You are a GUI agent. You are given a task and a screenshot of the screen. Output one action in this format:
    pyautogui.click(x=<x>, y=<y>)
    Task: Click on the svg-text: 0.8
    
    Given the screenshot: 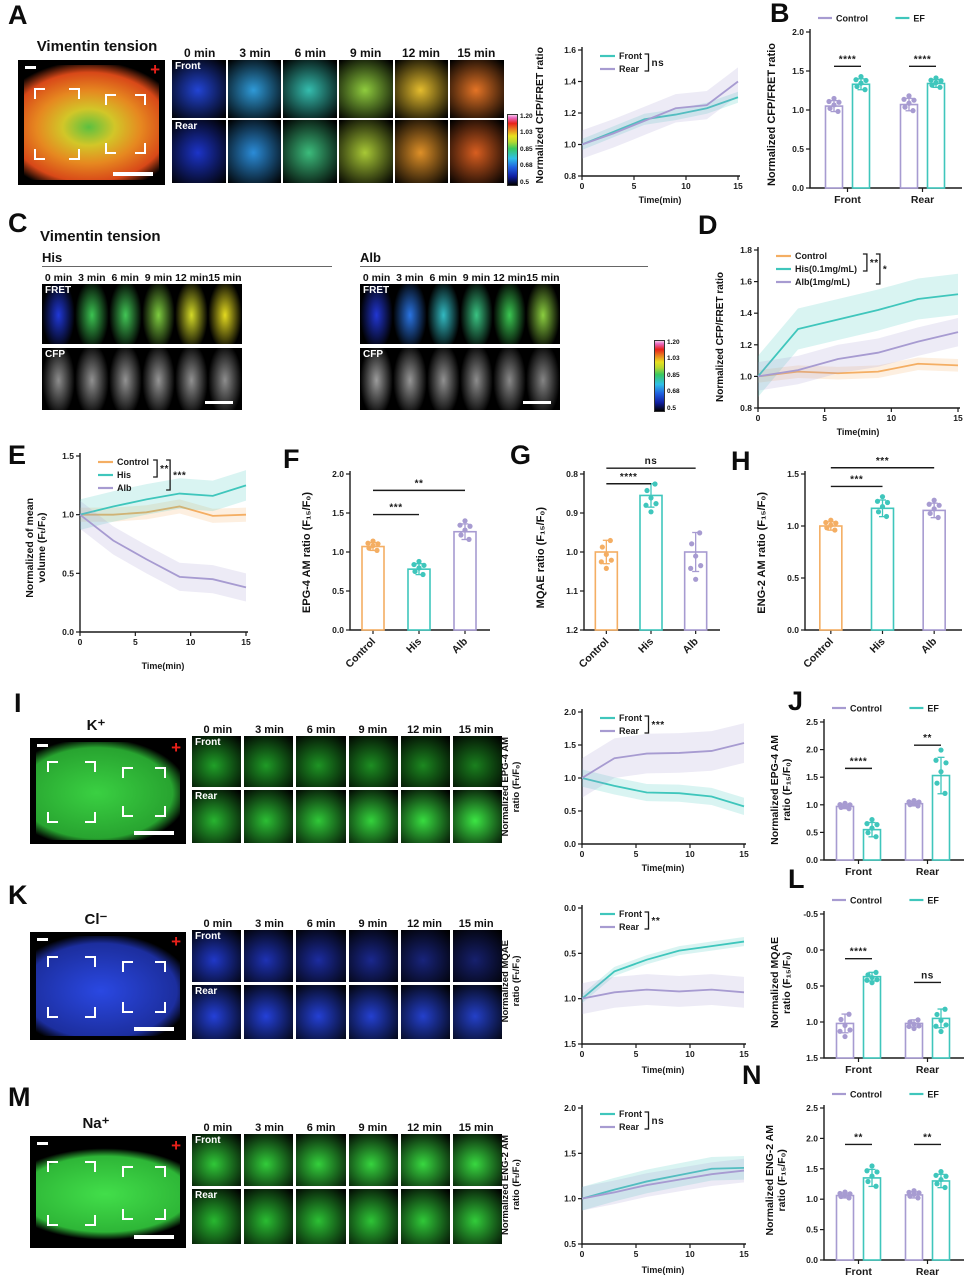 What is the action you would take?
    pyautogui.click(x=570, y=176)
    